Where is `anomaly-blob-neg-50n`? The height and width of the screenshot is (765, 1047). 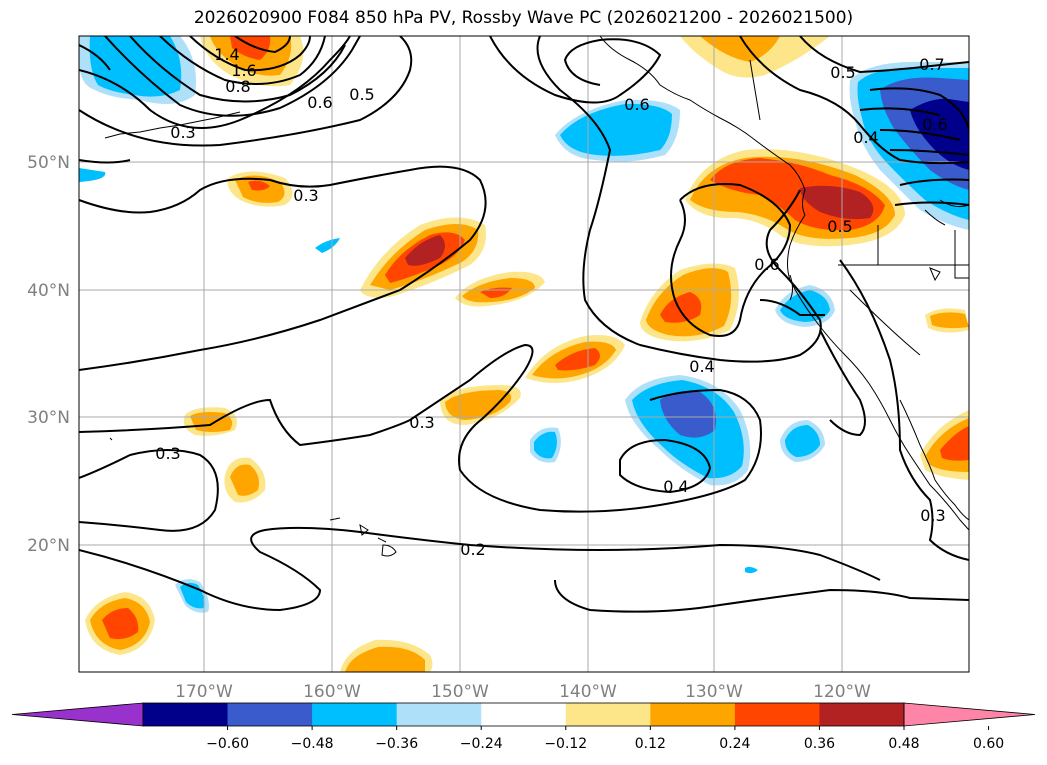 anomaly-blob-neg-50n is located at coordinates (92, 175).